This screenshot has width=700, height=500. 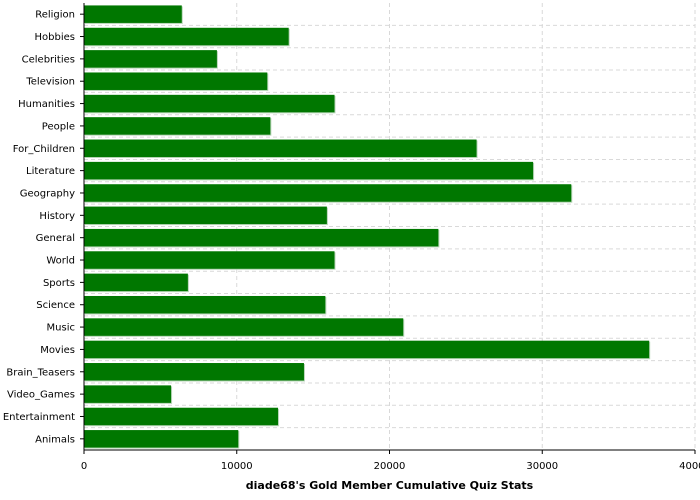 What do you see at coordinates (55, 238) in the screenshot?
I see `category-label: General` at bounding box center [55, 238].